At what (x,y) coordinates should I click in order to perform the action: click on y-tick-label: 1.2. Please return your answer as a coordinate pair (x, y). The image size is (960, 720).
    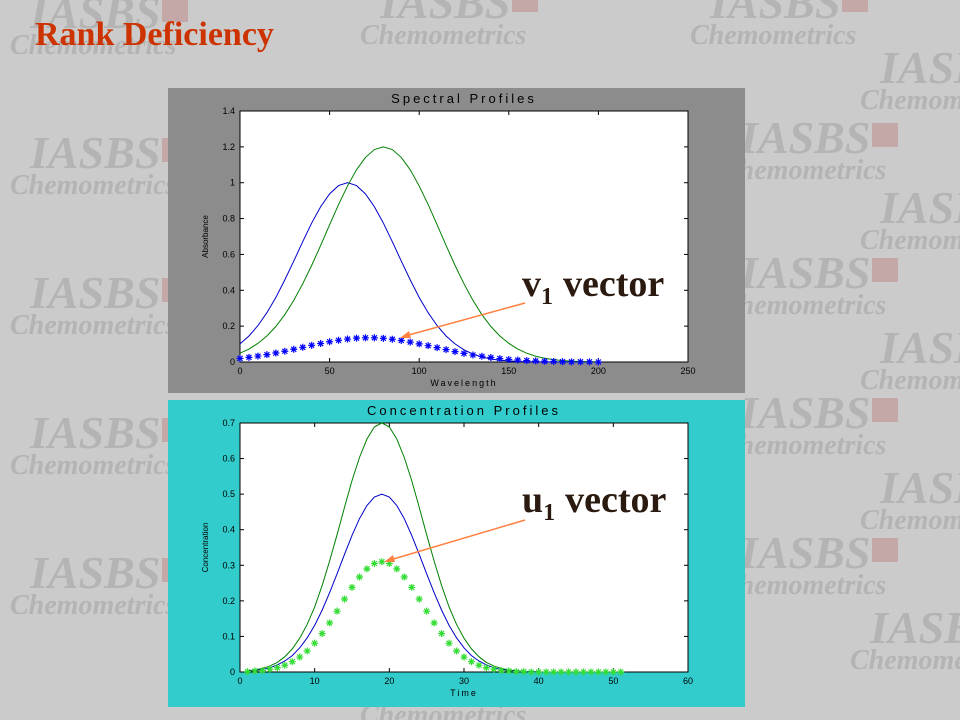
    Looking at the image, I should click on (228, 147).